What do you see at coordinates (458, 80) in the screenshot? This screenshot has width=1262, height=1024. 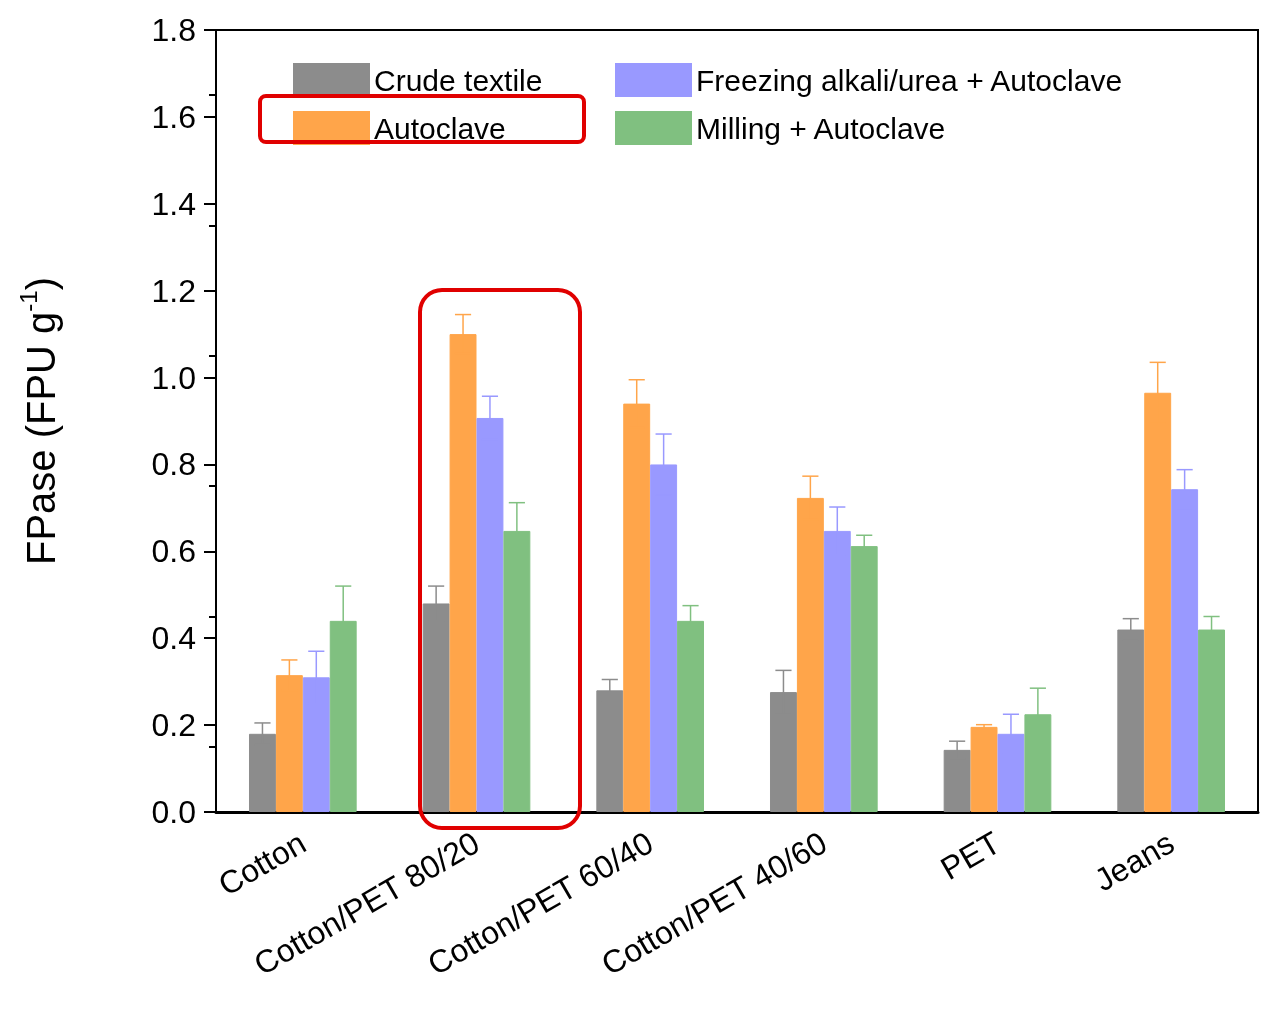 I see `legend-label: Crude textile` at bounding box center [458, 80].